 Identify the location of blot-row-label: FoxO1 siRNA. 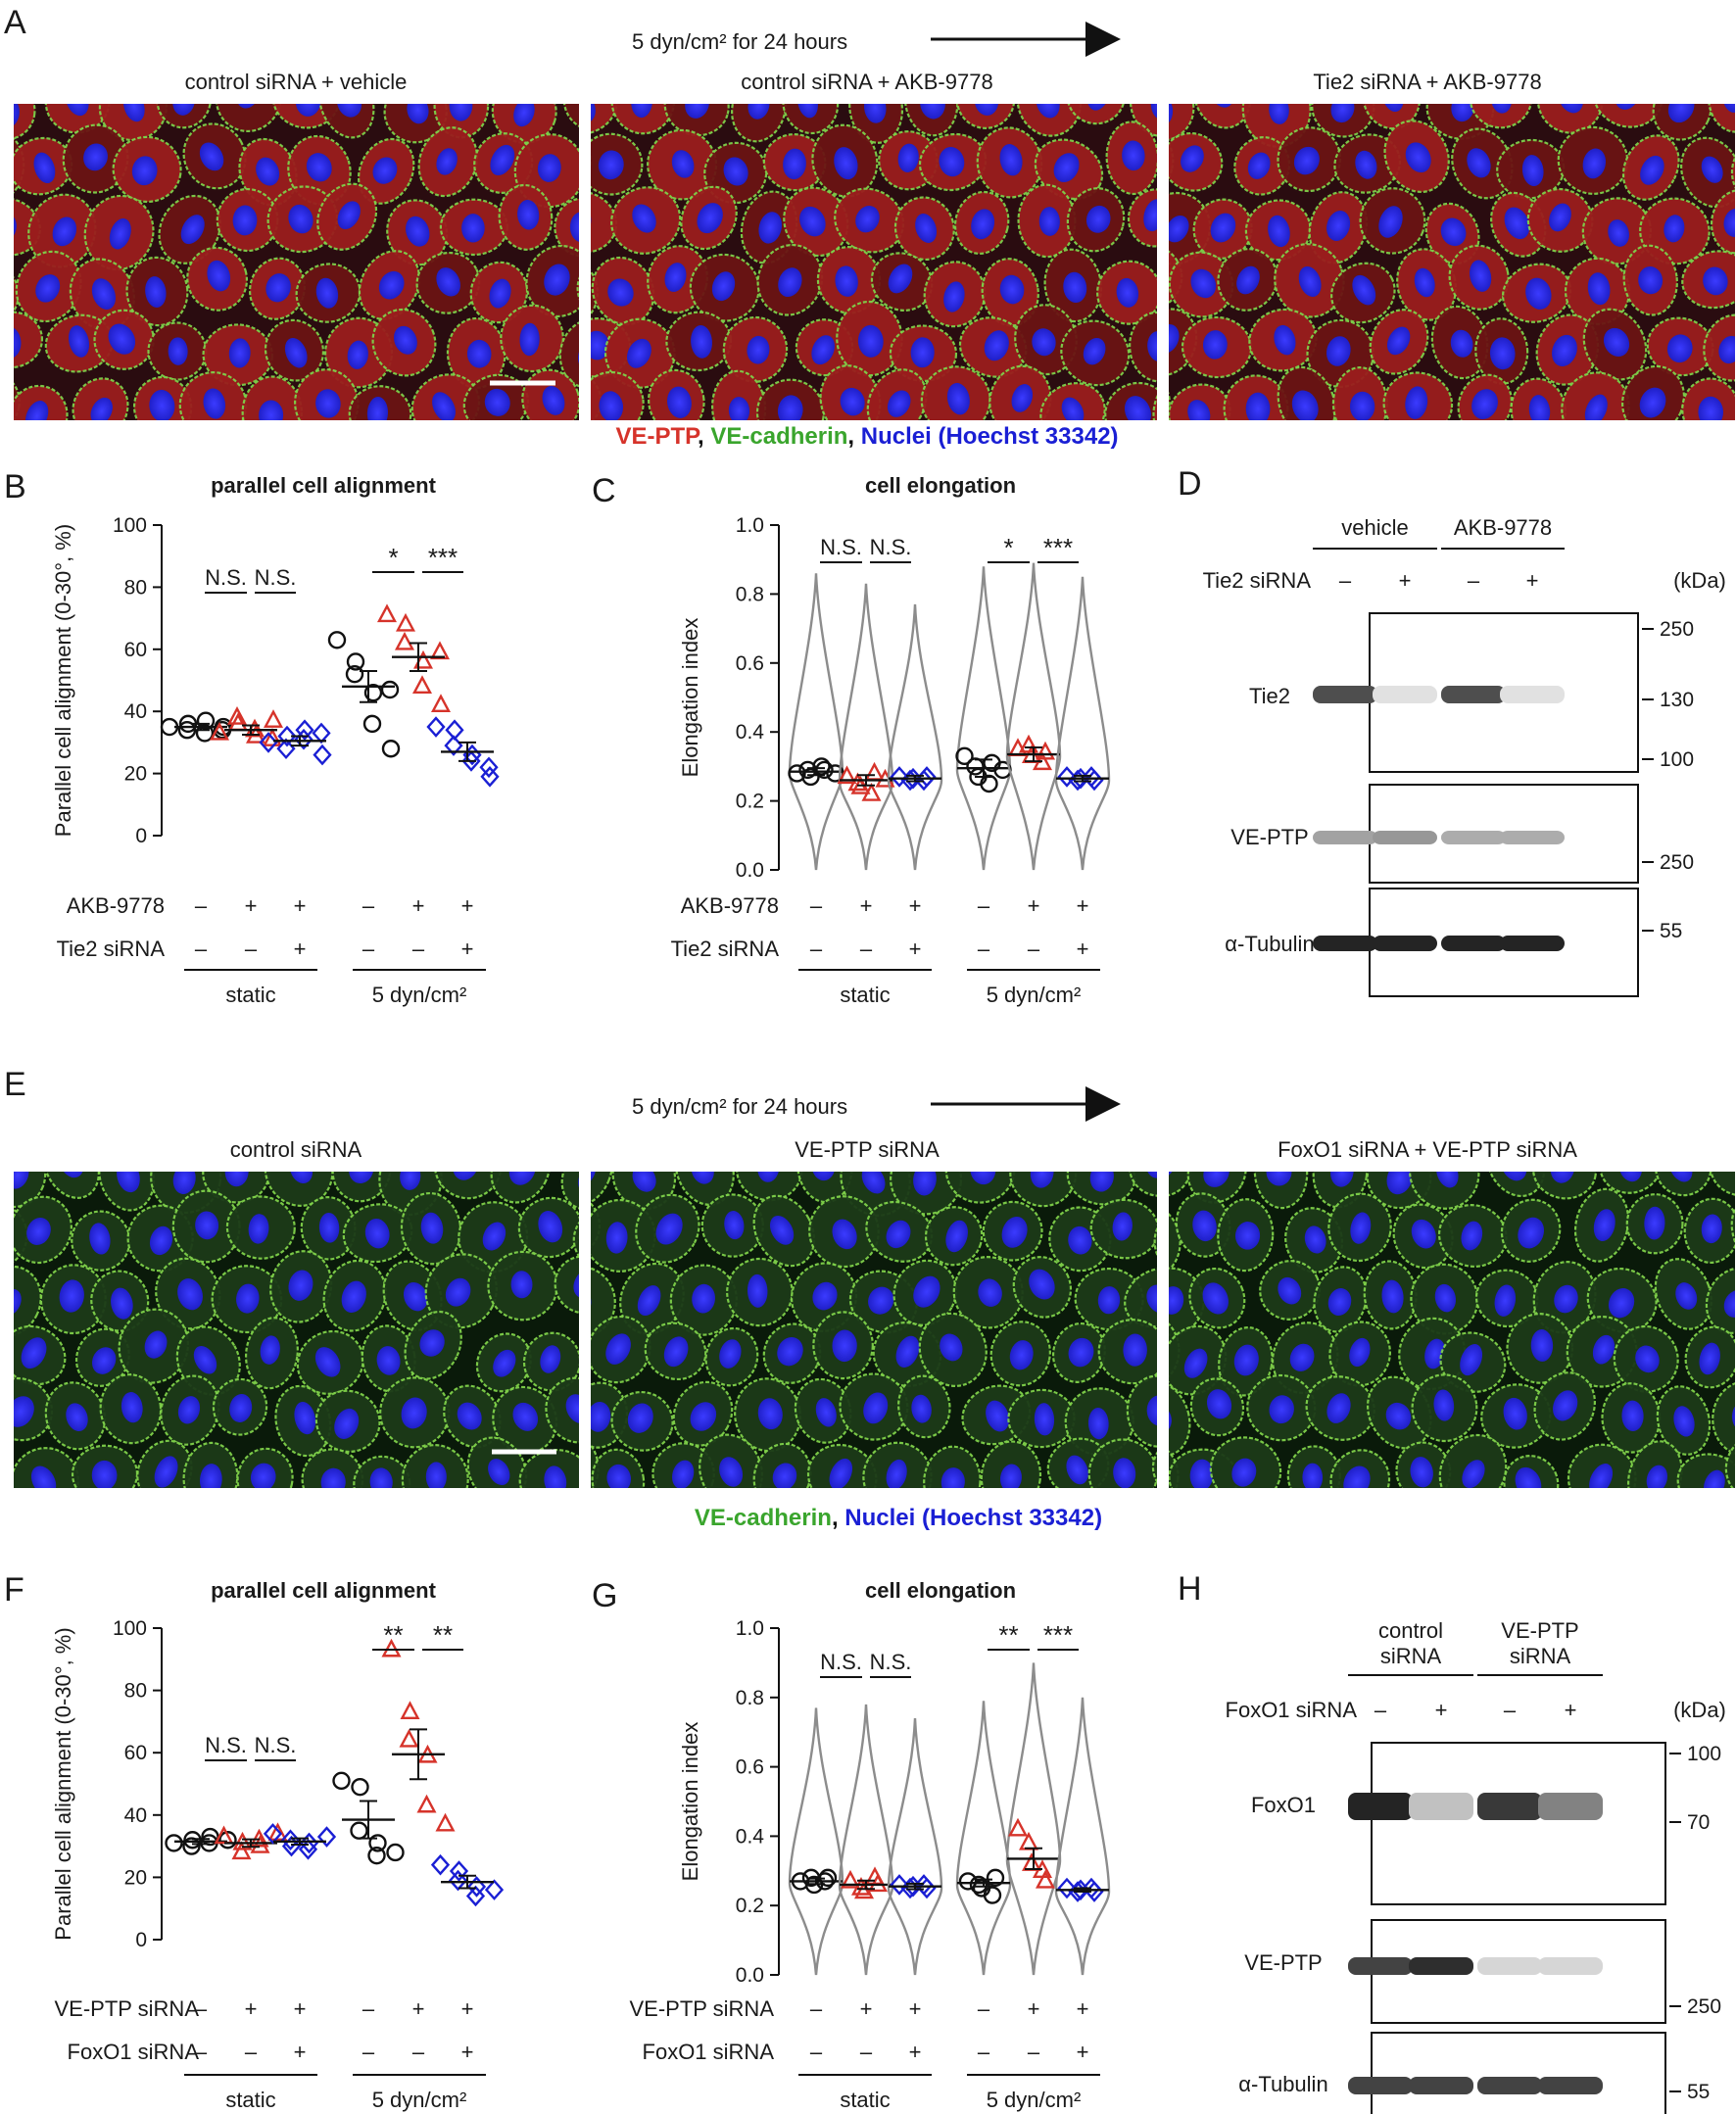
(1292, 1710).